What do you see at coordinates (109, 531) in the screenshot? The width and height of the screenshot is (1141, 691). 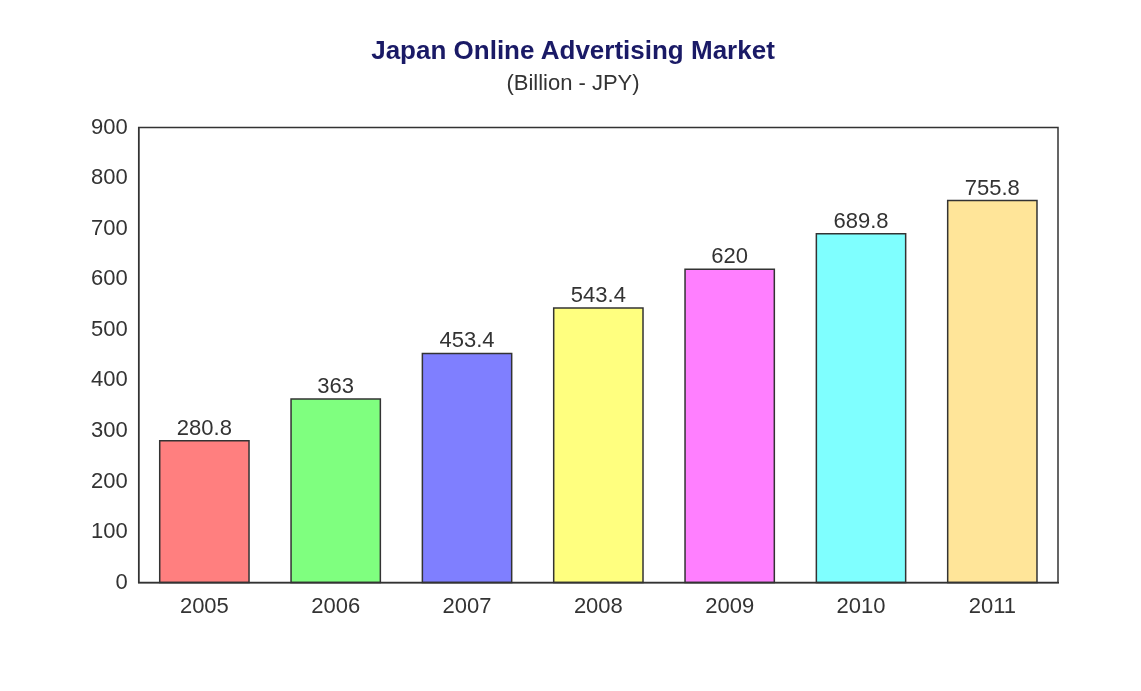 I see `y-tick-label: 100` at bounding box center [109, 531].